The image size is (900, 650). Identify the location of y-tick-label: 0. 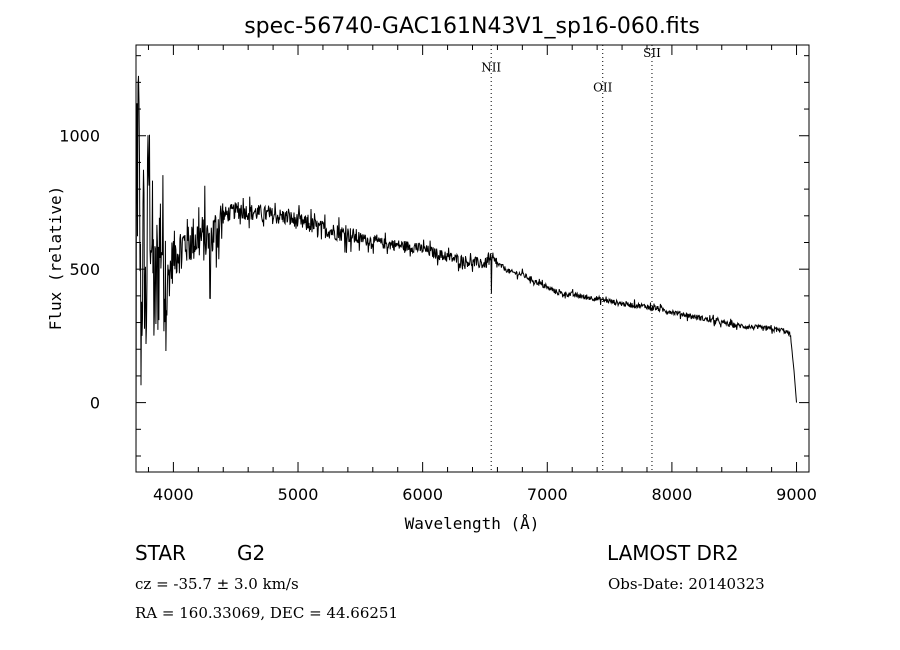
(95, 403).